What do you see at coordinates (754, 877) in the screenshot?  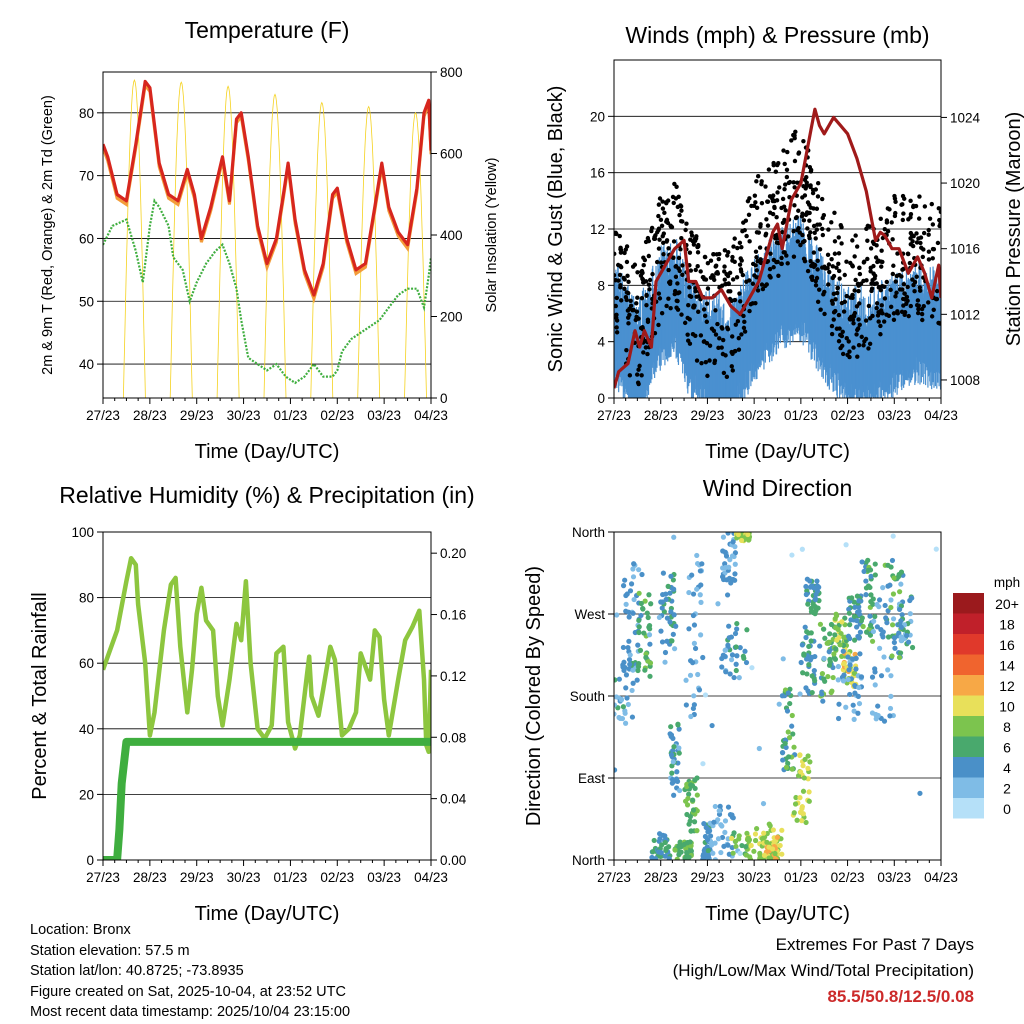 I see `x-tick-label: 30/23` at bounding box center [754, 877].